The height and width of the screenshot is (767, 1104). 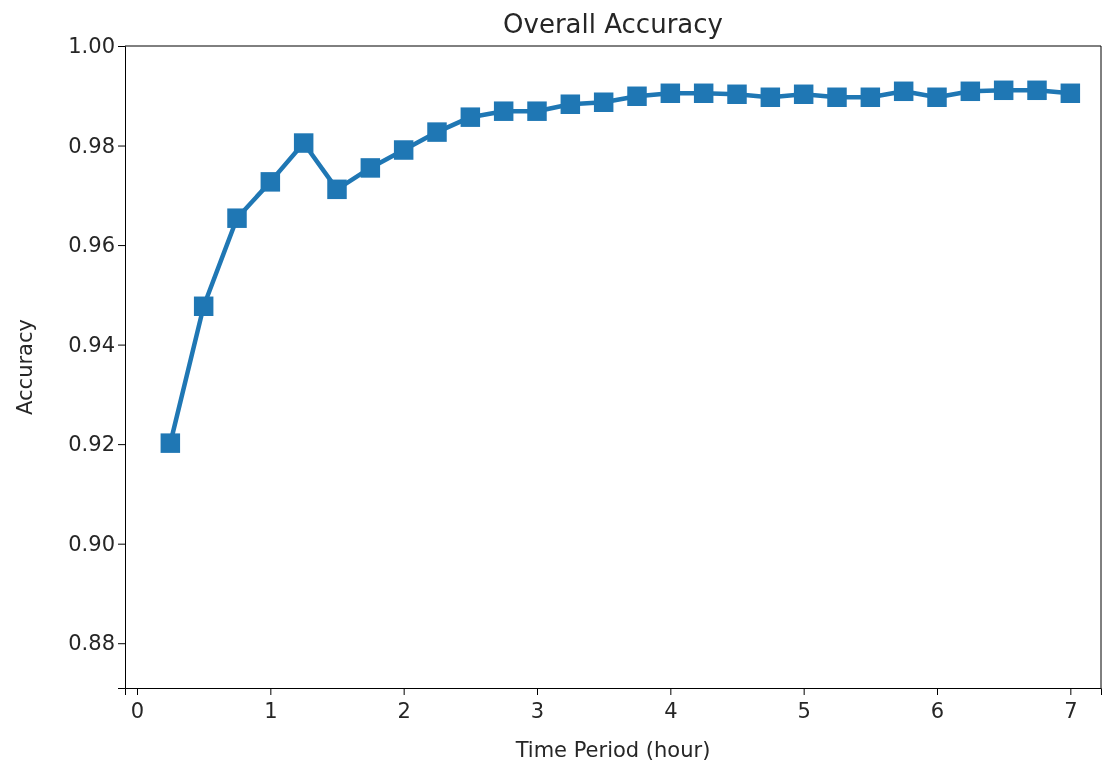 What do you see at coordinates (137, 710) in the screenshot?
I see `x-tick-label: 0` at bounding box center [137, 710].